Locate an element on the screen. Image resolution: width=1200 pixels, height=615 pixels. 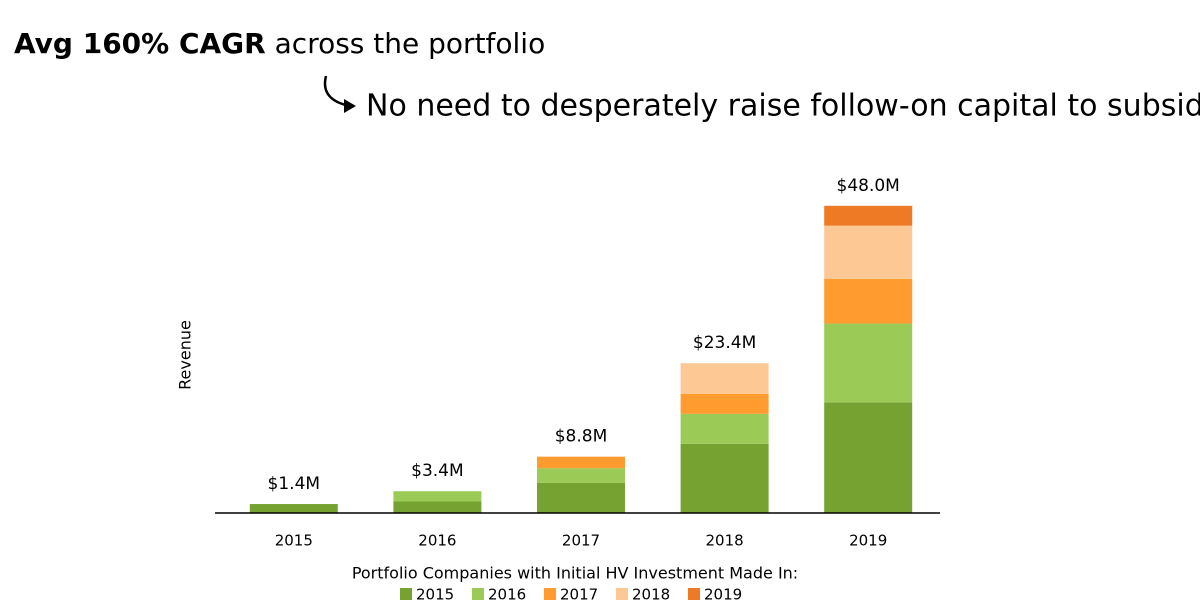
legend-label: 2018 is located at coordinates (651, 595).